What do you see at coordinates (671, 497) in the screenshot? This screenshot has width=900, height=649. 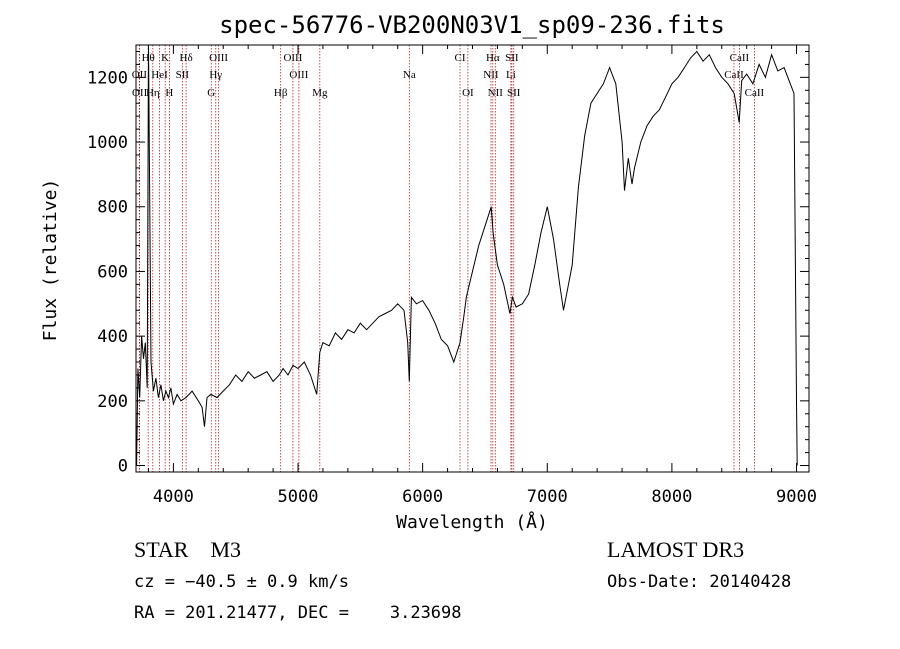 I see `x-tick-label: 8000` at bounding box center [671, 497].